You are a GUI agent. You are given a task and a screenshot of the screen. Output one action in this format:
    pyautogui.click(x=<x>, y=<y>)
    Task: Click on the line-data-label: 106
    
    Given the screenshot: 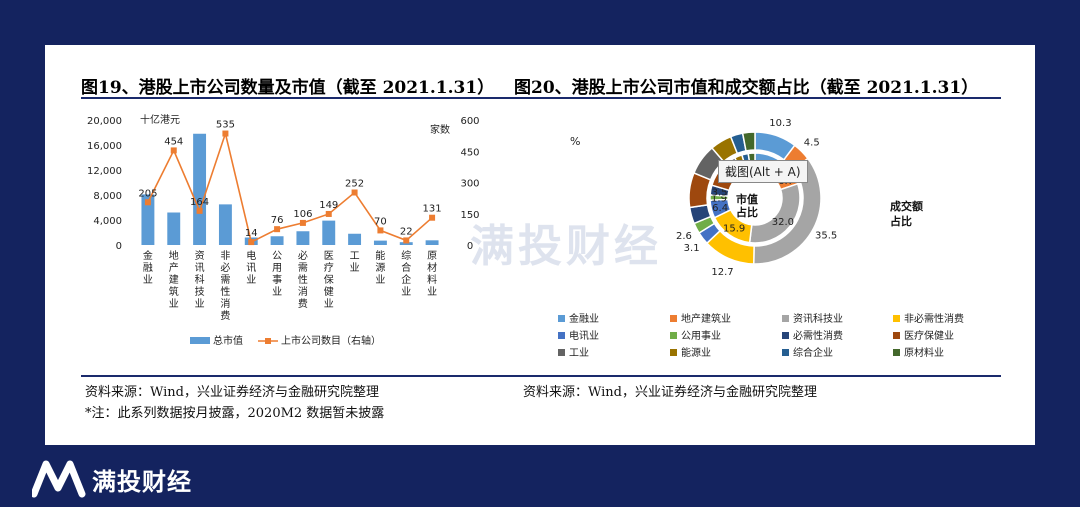 What is the action you would take?
    pyautogui.click(x=302, y=214)
    